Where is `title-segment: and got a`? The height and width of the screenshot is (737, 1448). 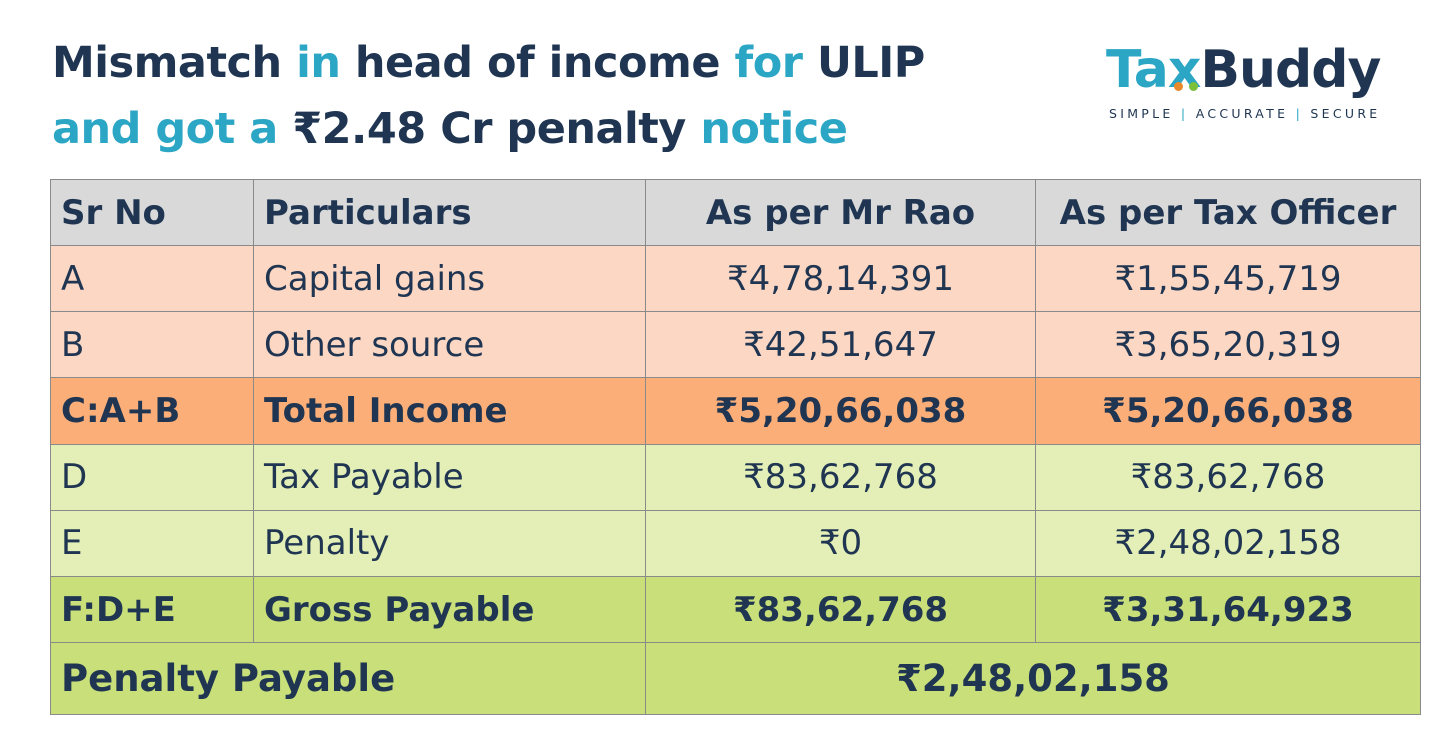
title-segment: and got a is located at coordinates (172, 129).